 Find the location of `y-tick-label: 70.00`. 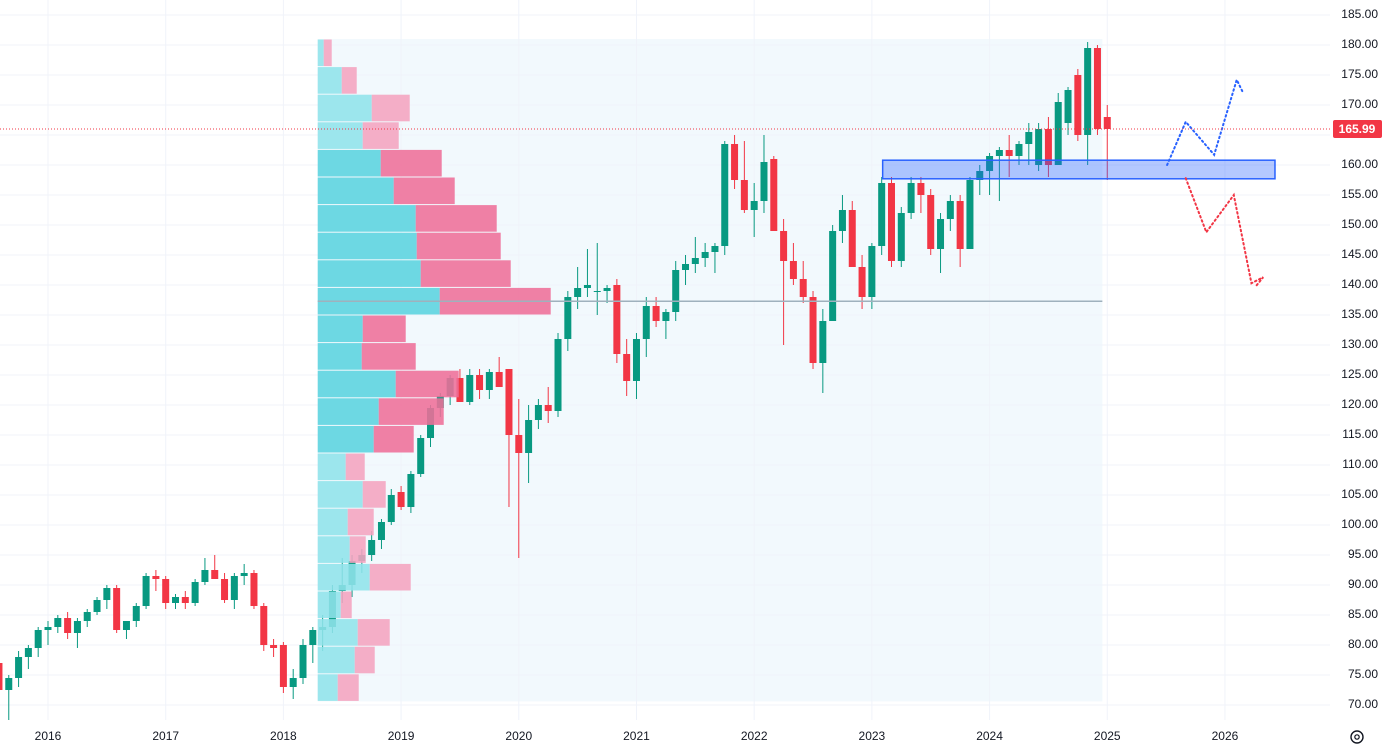

y-tick-label: 70.00 is located at coordinates (1363, 704).